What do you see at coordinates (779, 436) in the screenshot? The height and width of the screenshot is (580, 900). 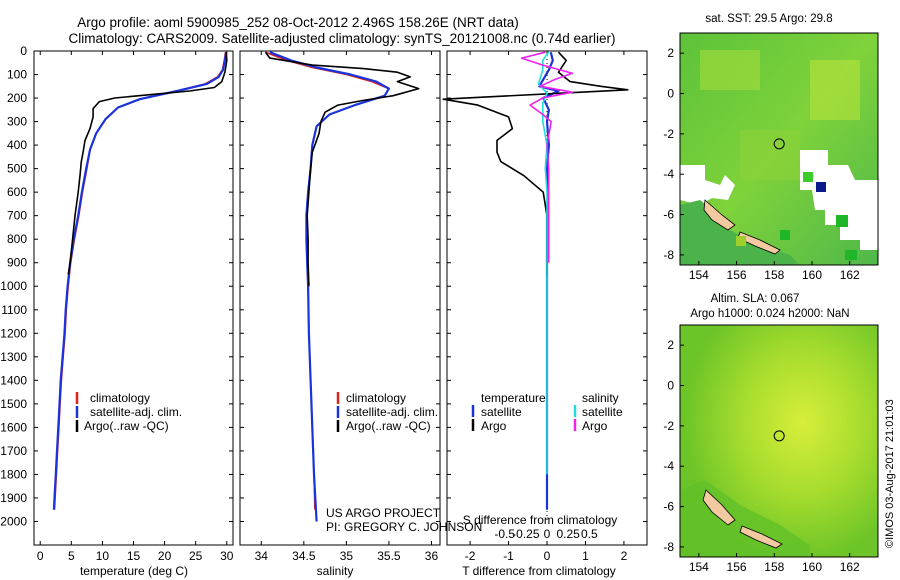 I see `float-location-marker` at bounding box center [779, 436].